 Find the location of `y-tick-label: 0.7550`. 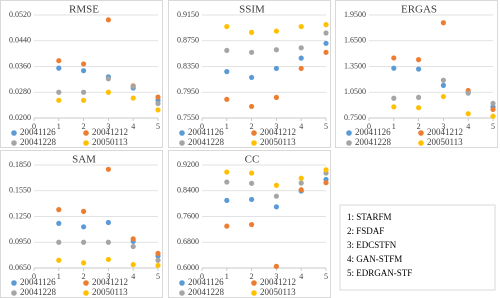

y-tick-label: 0.7550 is located at coordinates (188, 117).